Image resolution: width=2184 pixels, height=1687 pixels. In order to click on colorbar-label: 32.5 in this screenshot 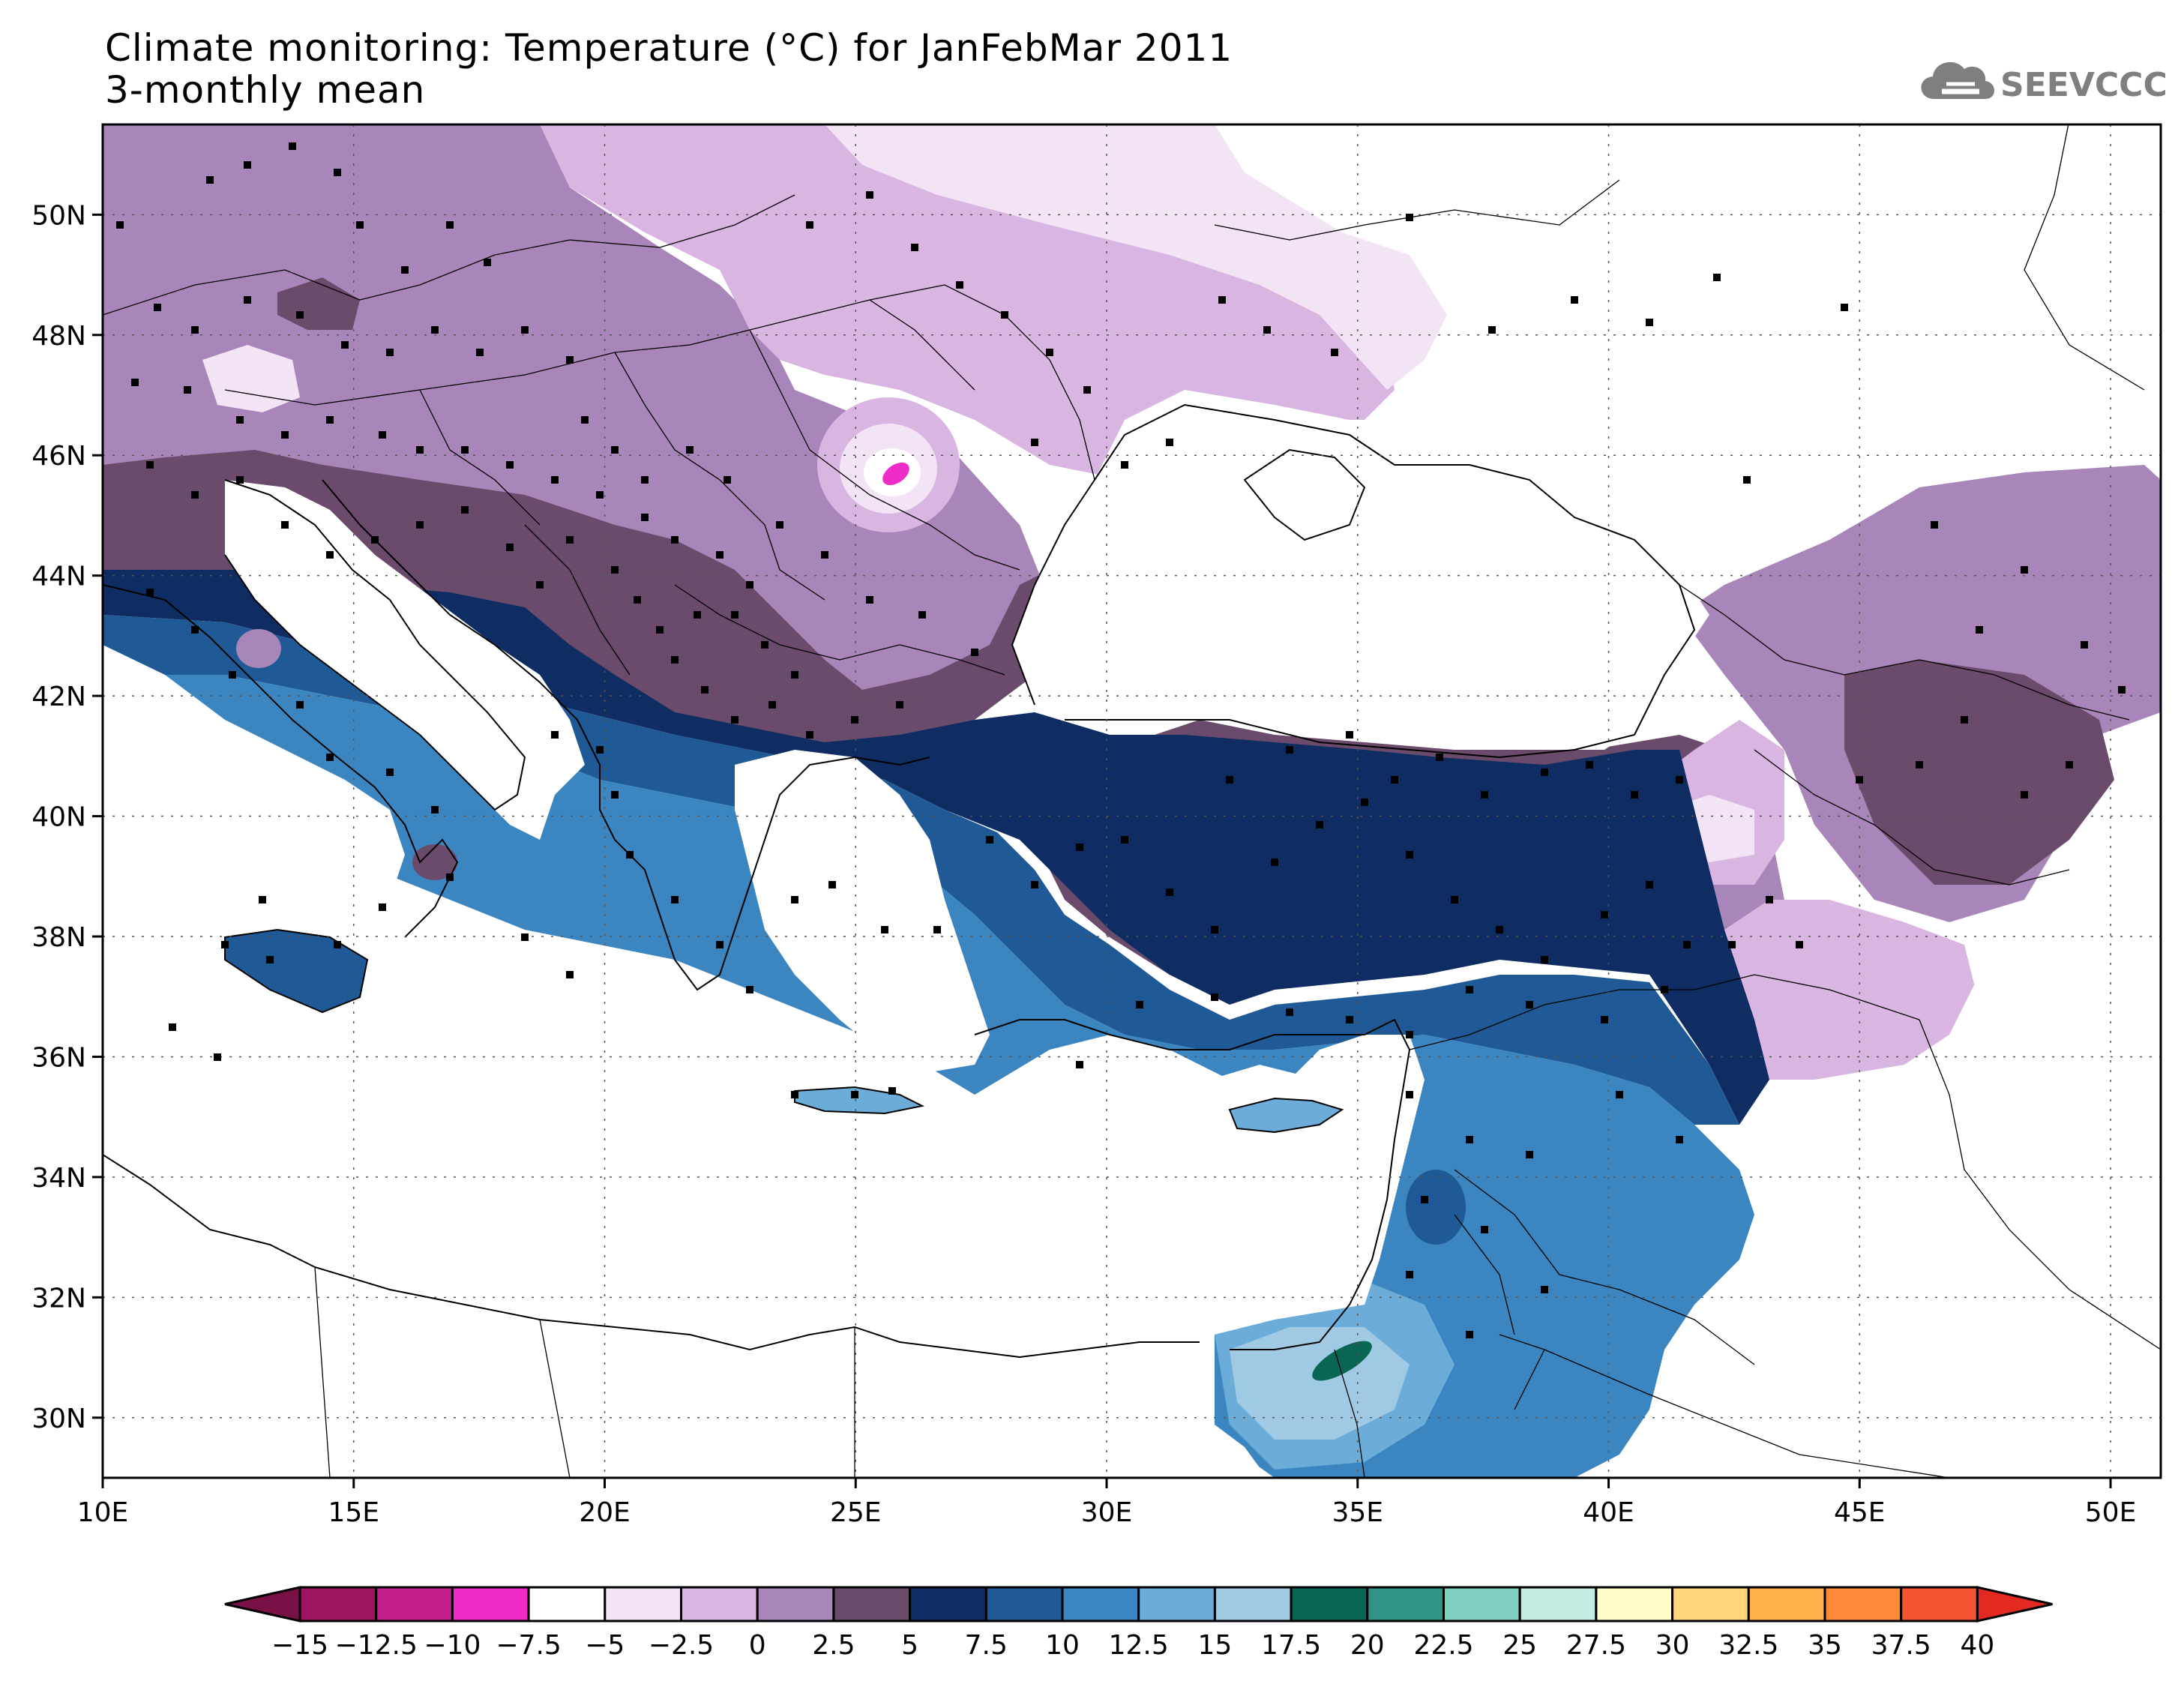, I will do `click(1748, 1645)`.